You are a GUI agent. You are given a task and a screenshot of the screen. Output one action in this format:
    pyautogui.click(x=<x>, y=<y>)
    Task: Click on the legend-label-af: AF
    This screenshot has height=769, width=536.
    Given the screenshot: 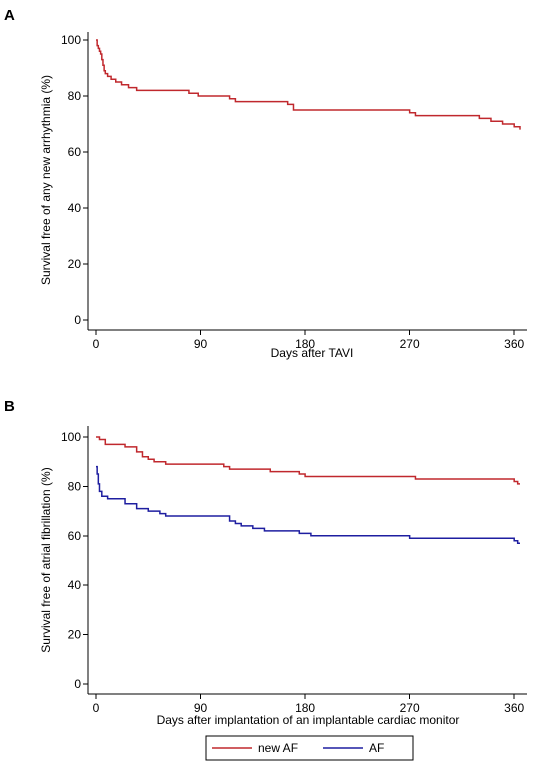 What is the action you would take?
    pyautogui.click(x=376, y=748)
    